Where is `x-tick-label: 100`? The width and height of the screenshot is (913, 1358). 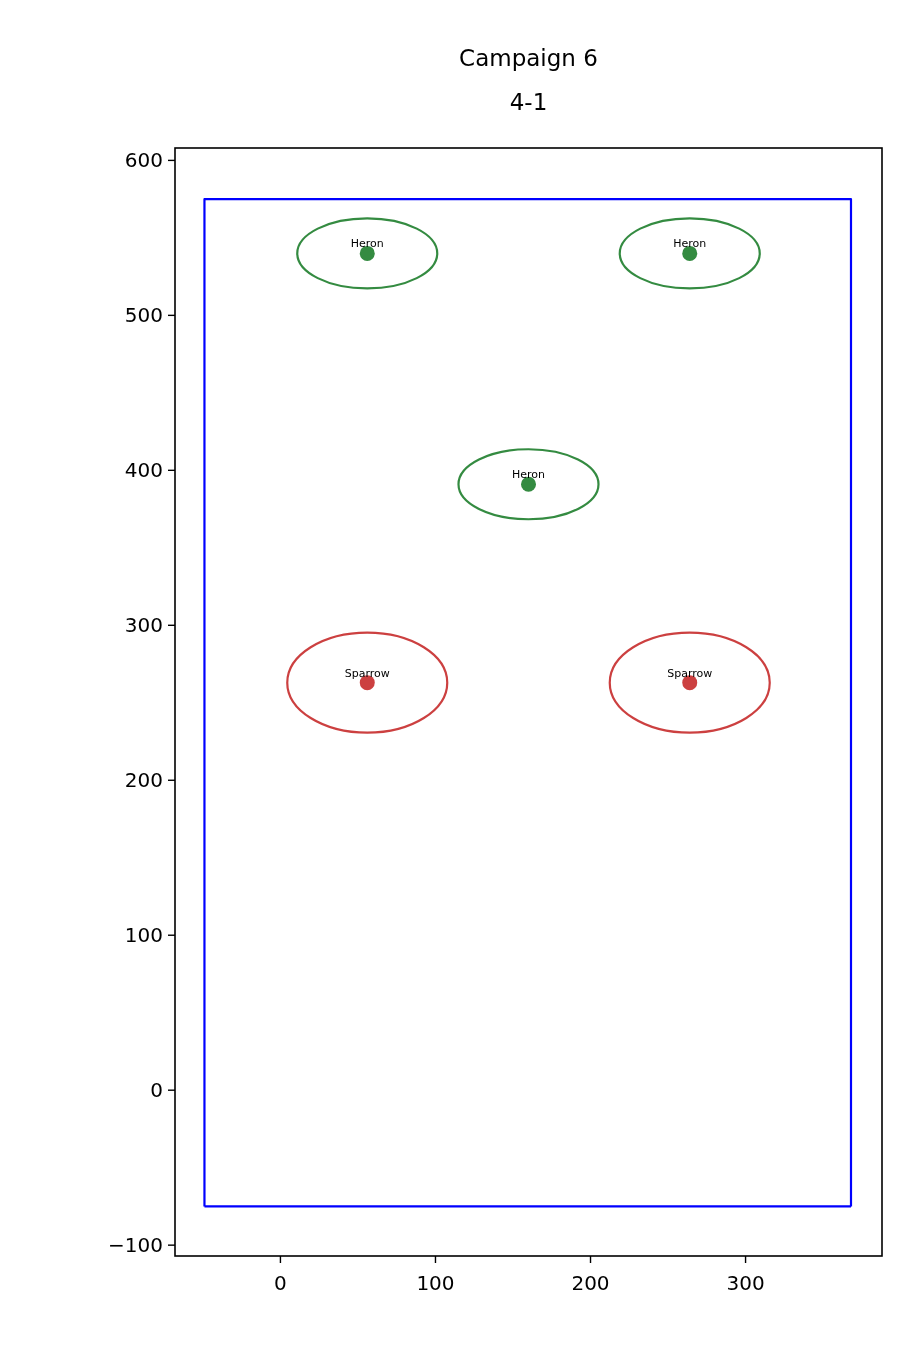
x-tick-label: 100 is located at coordinates (435, 1283).